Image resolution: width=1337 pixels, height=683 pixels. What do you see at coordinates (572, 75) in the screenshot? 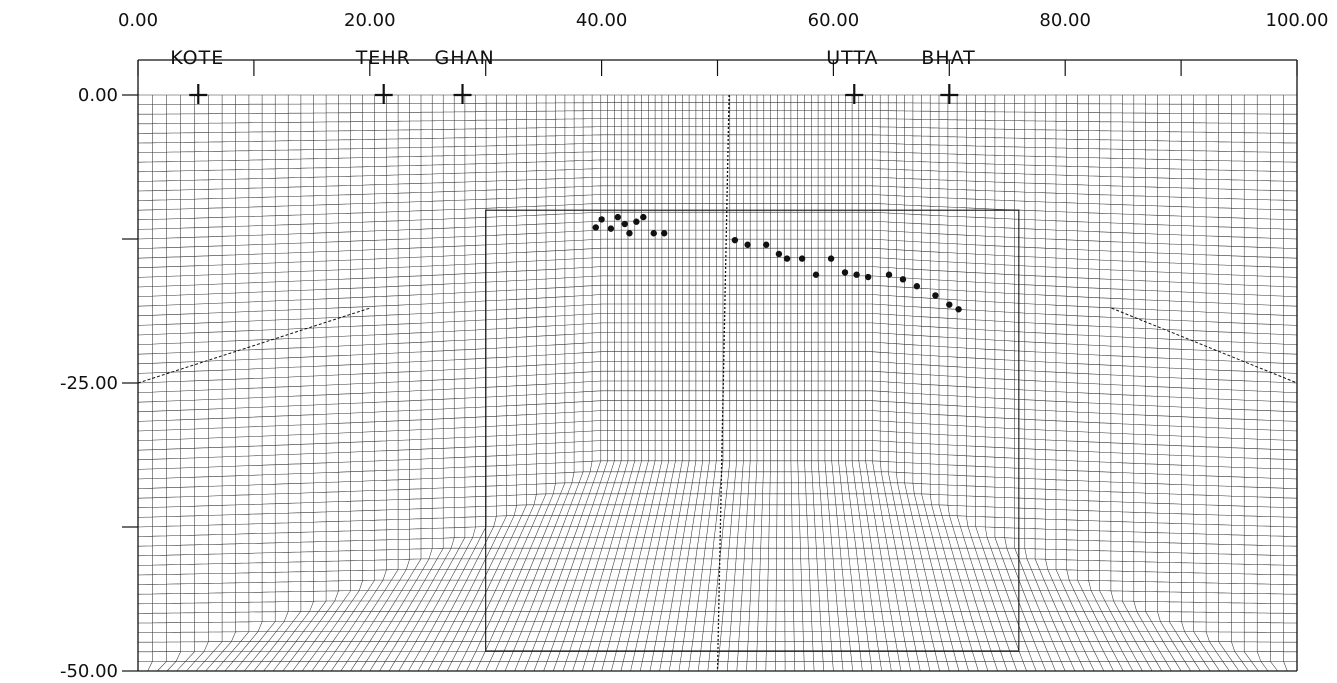
I see `station-markers: KOTE TEHR GHAN UTTA BHAT` at bounding box center [572, 75].